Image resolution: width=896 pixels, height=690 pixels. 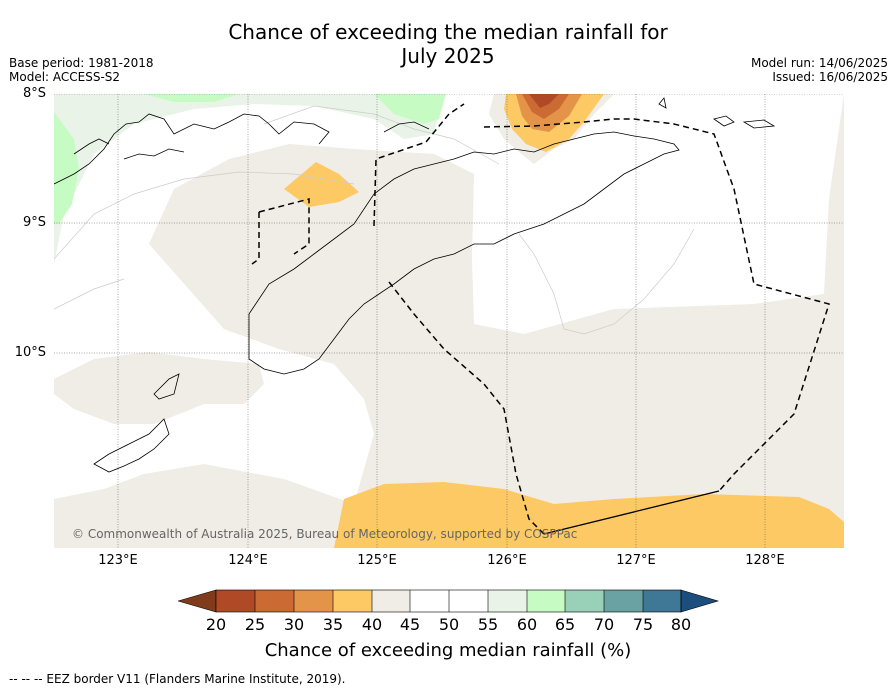 What do you see at coordinates (636, 560) in the screenshot?
I see `lon-label-127e: 127°E` at bounding box center [636, 560].